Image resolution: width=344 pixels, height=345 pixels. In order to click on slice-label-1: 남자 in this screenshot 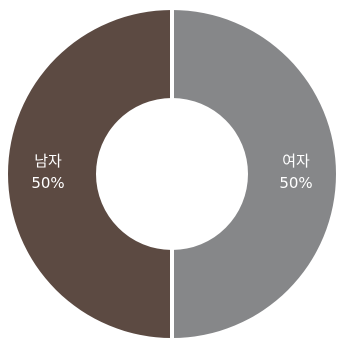, I will do `click(48, 161)`.